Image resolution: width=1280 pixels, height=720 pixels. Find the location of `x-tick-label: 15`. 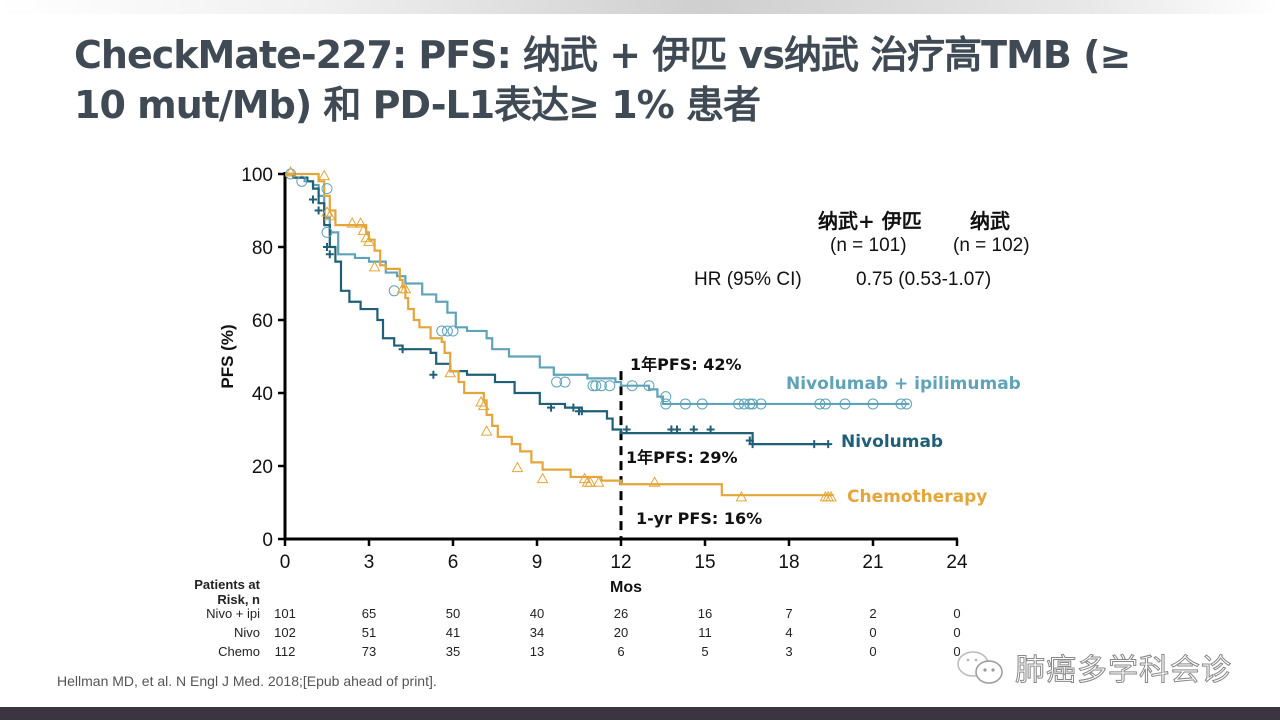

x-tick-label: 15 is located at coordinates (704, 562).